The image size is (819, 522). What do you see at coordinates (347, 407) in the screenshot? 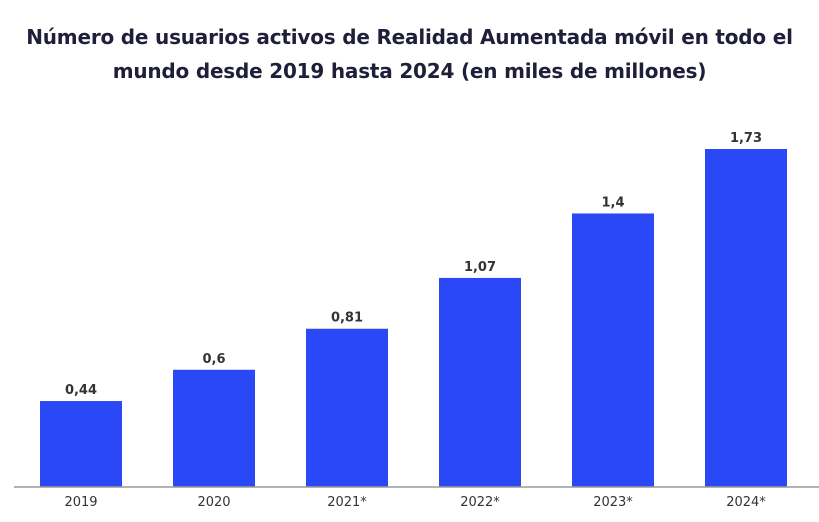
I see `bar-2021*` at bounding box center [347, 407].